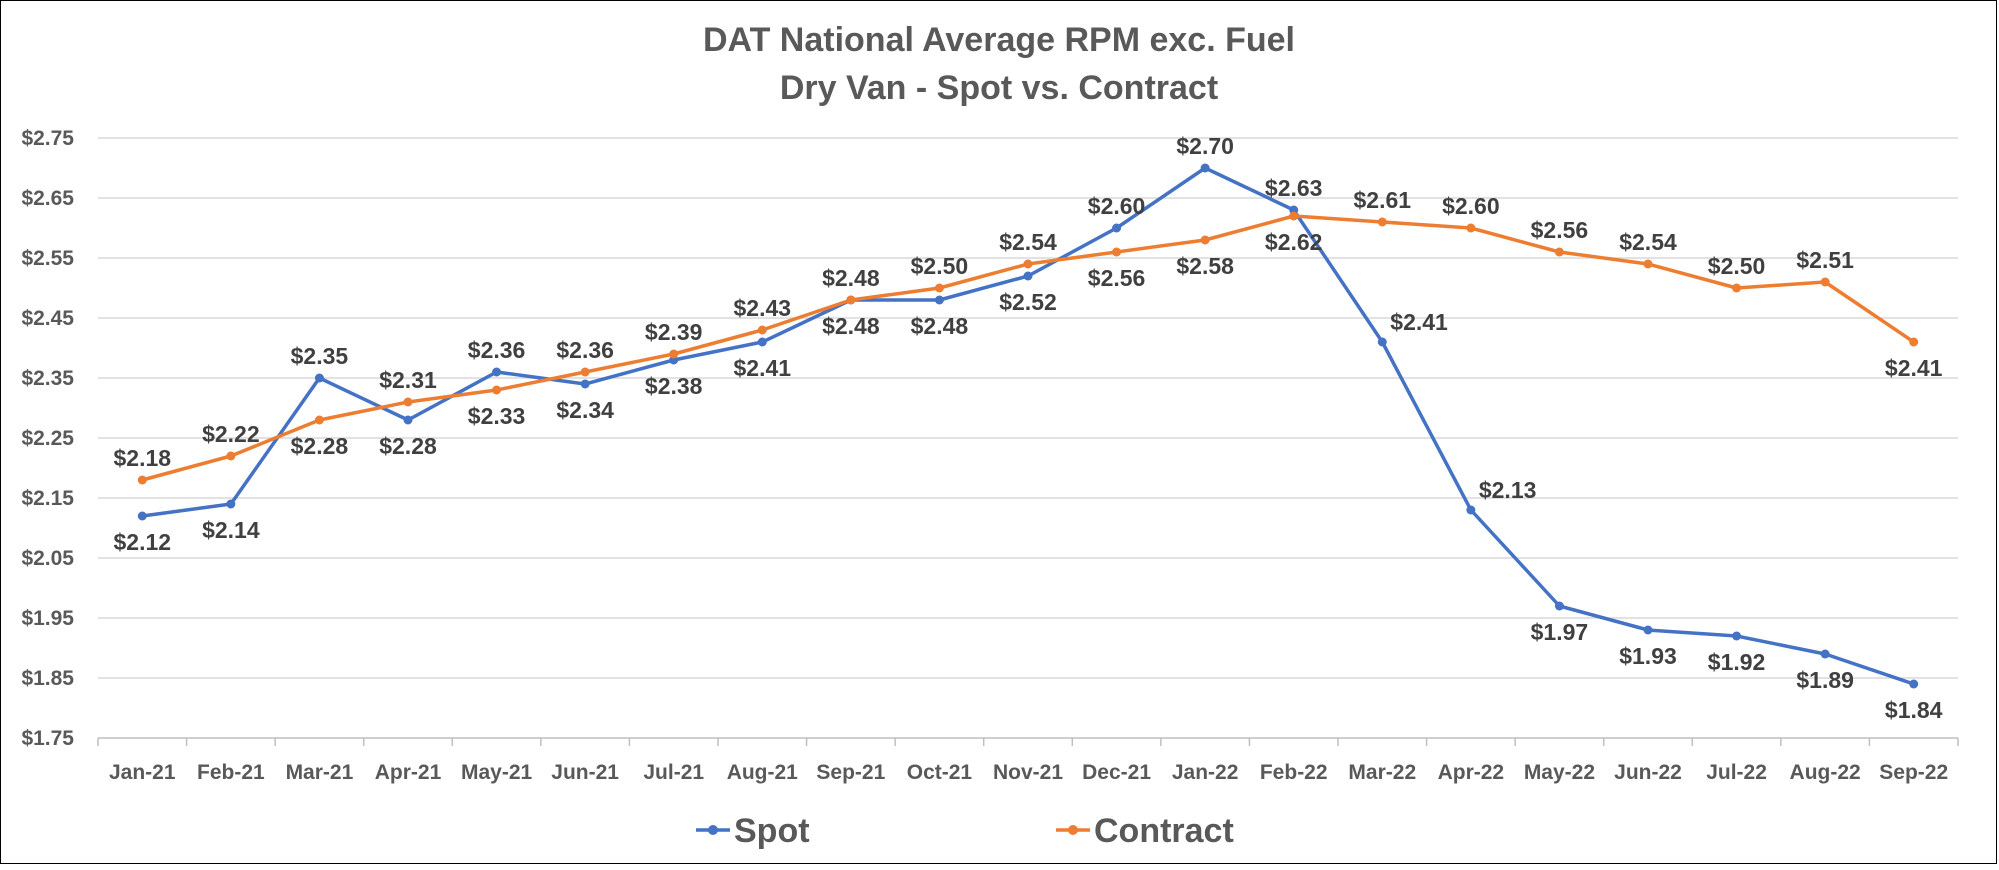  I want to click on data-label-spot: $2.35, so click(320, 356).